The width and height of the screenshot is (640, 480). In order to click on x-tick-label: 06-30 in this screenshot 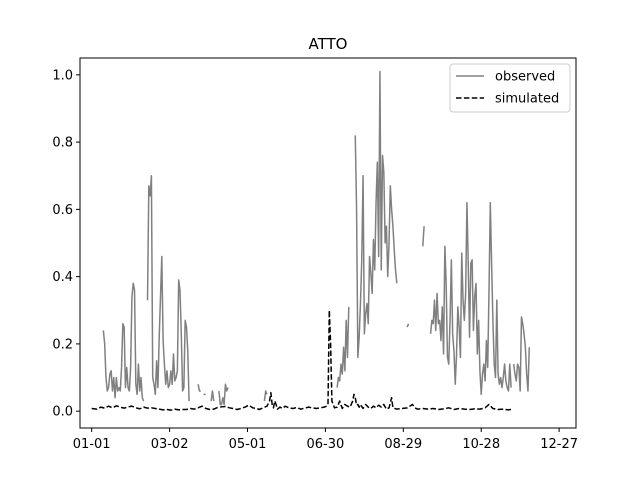, I will do `click(326, 444)`.